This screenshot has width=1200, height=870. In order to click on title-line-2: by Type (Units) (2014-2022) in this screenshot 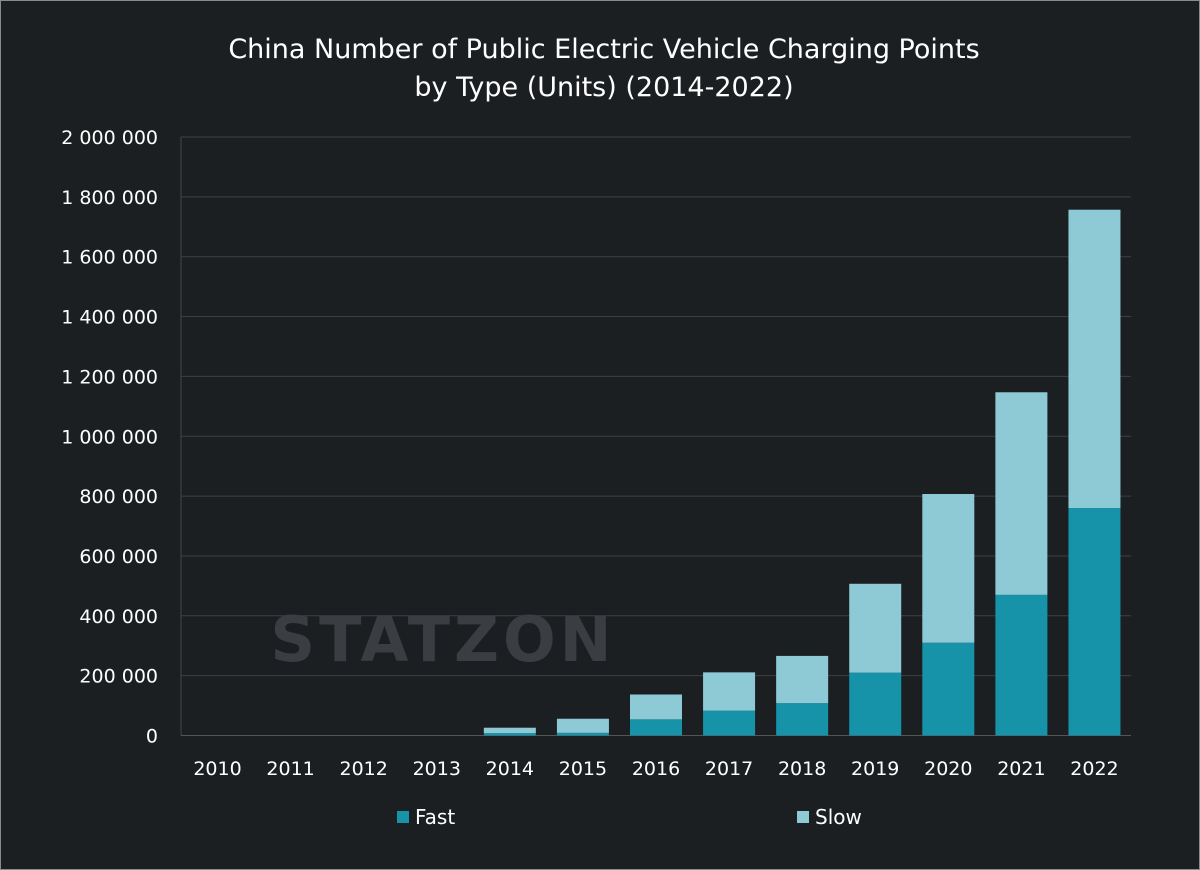, I will do `click(604, 87)`.